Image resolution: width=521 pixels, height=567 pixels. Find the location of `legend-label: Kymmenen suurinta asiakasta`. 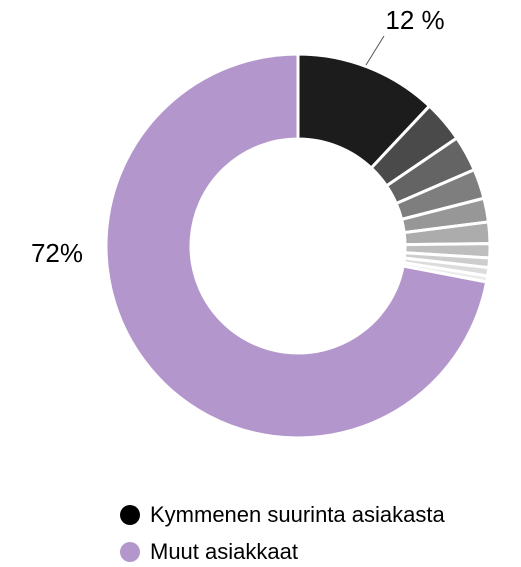

legend-label: Kymmenen suurinta asiakasta is located at coordinates (297, 514).